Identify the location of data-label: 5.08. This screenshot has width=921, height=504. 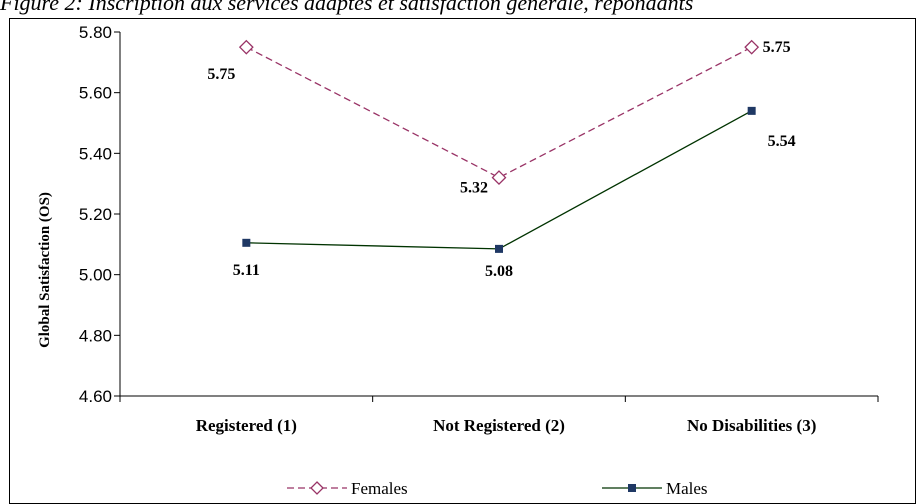
(499, 271).